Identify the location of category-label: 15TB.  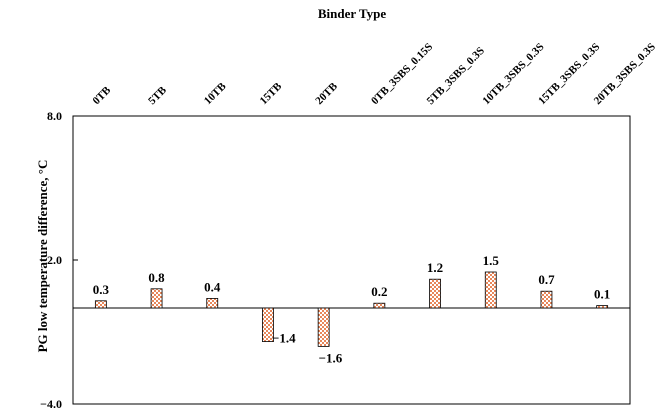
(271, 93).